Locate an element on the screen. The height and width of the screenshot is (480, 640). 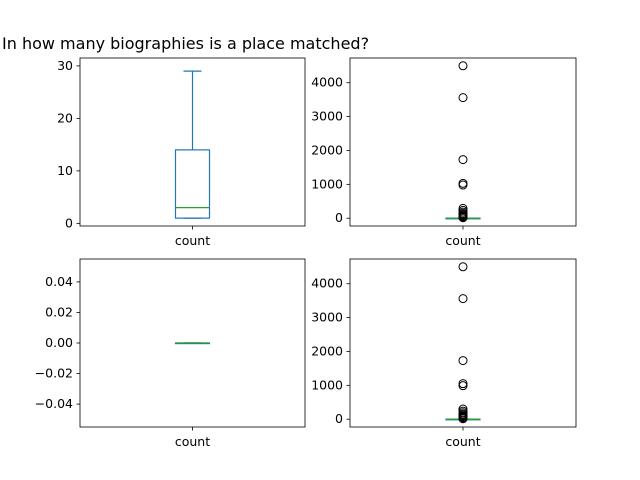
y-tick-label: 30 is located at coordinates (65, 65).